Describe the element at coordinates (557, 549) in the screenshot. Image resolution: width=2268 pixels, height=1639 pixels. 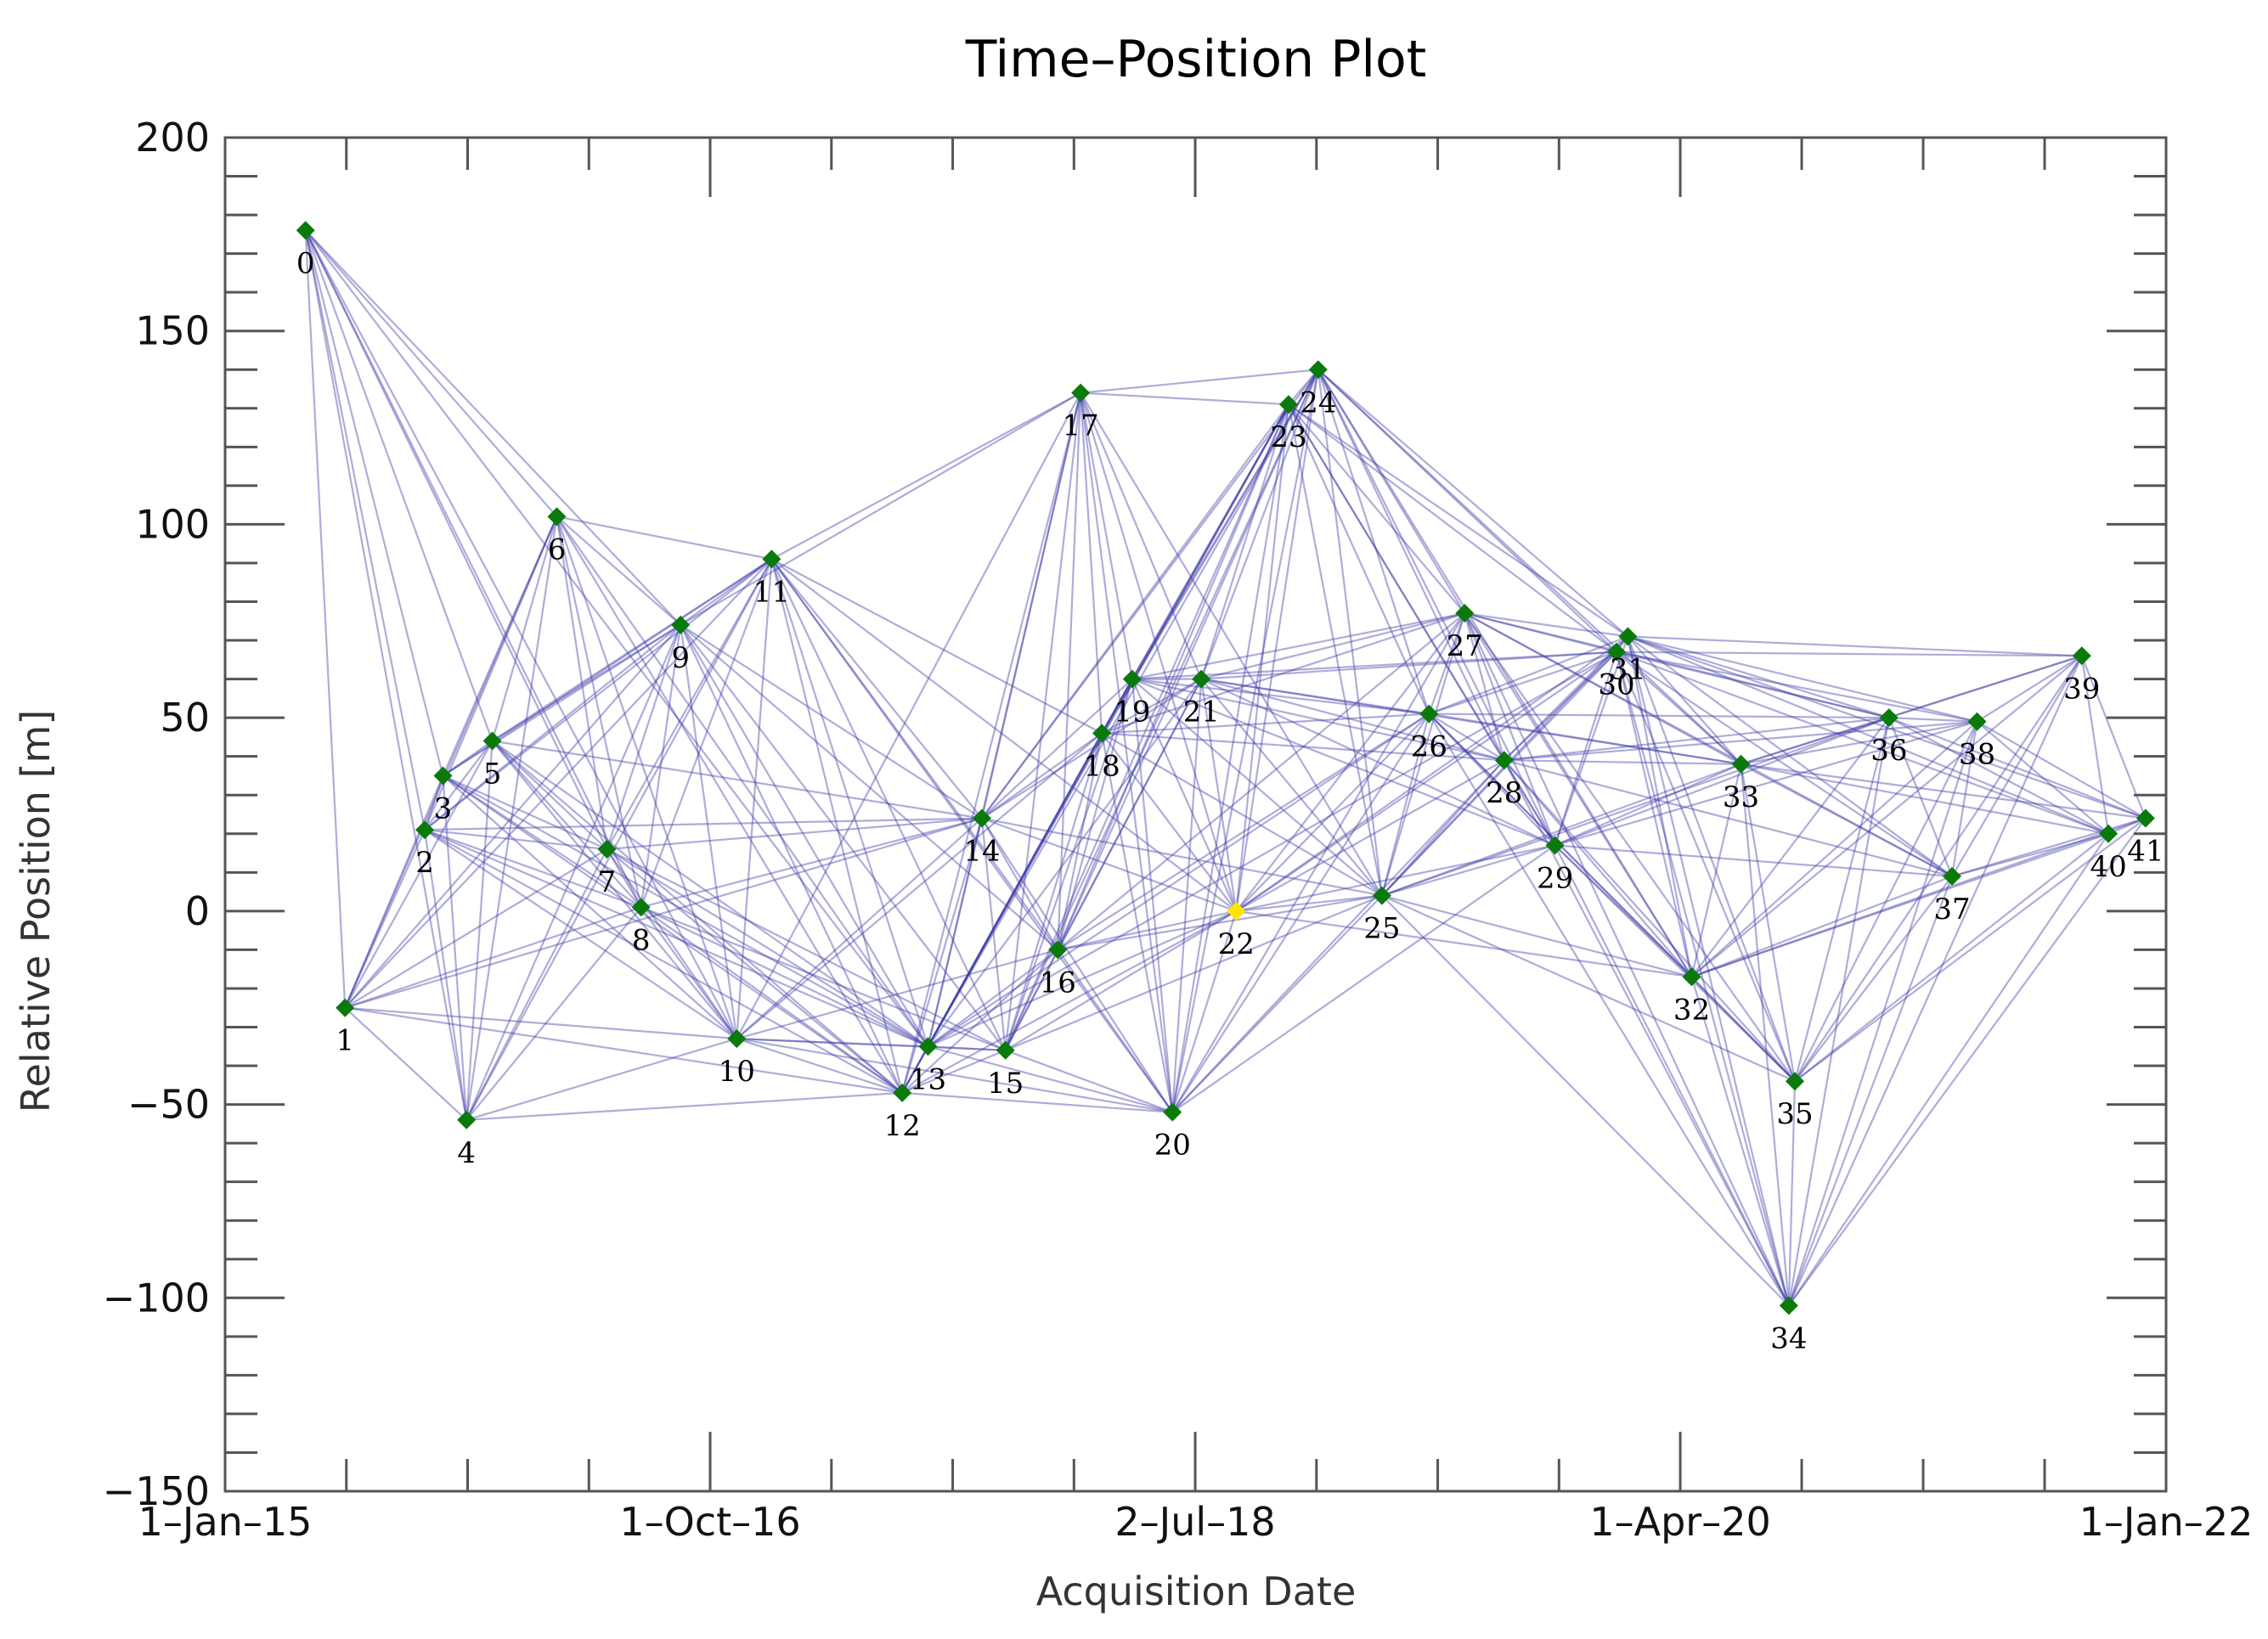
I see `point-label-6: 6` at that location.